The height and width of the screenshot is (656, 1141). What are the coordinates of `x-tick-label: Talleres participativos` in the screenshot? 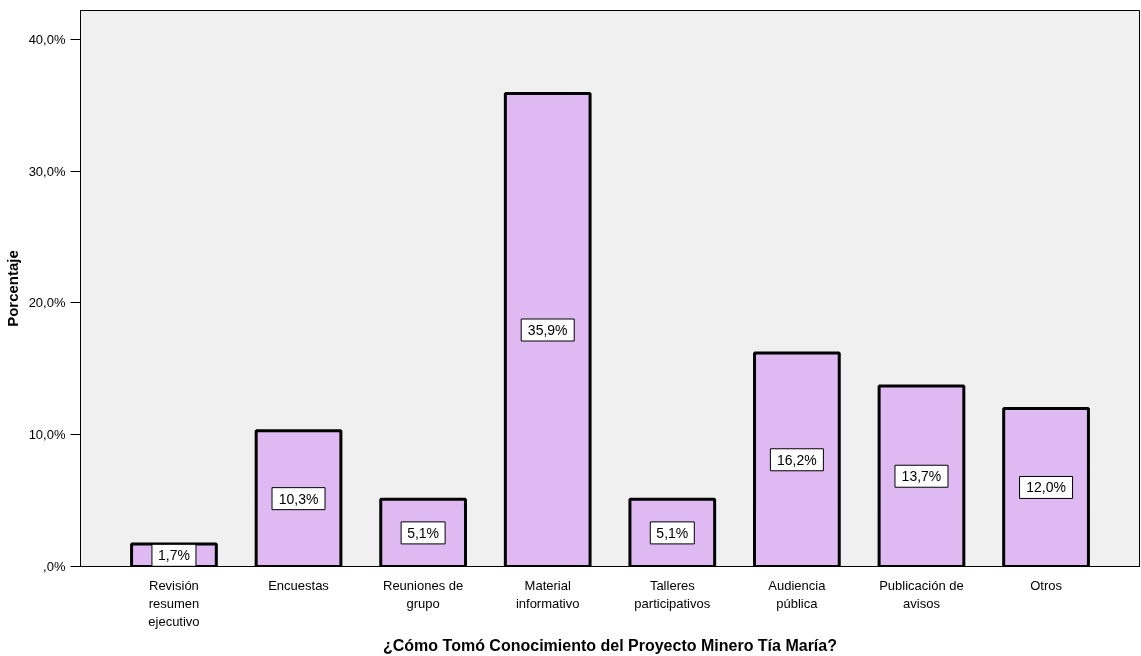 It's located at (672, 594).